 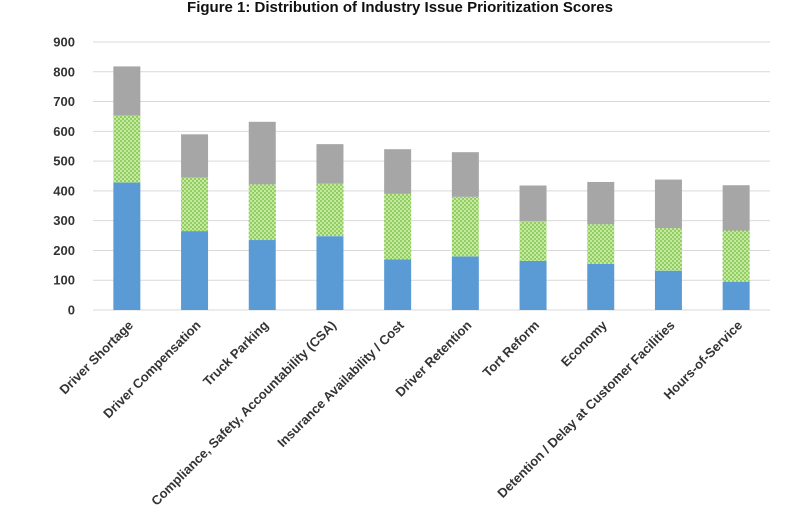 I want to click on y-tick-label: 900, so click(x=64, y=42).